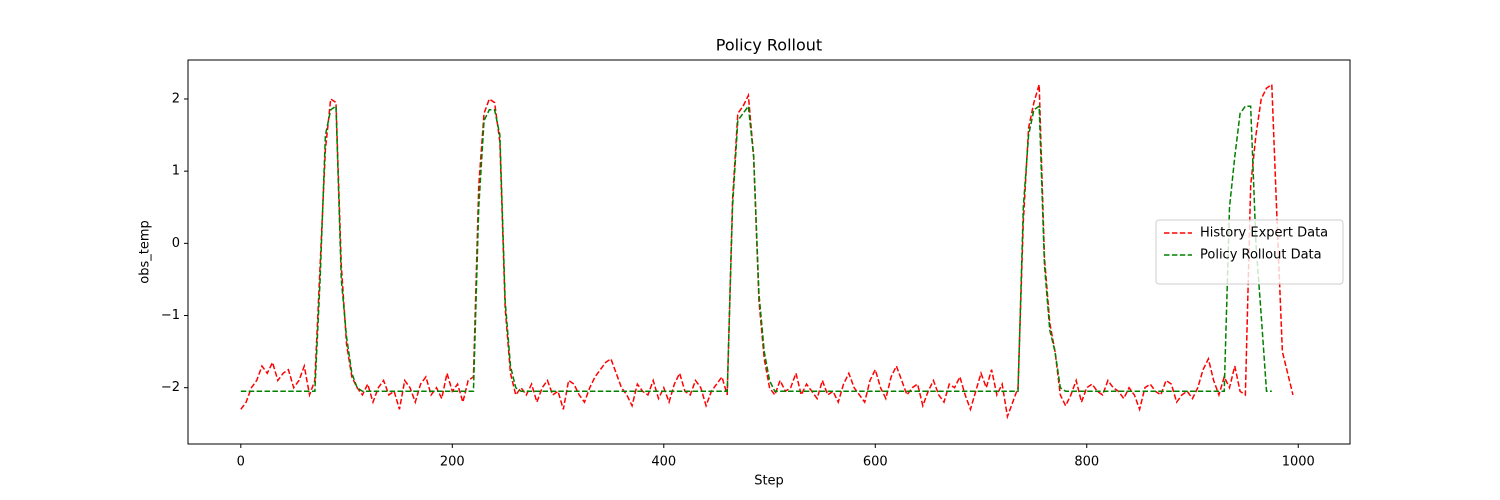 The width and height of the screenshot is (1500, 500). I want to click on y-tick-label: 0, so click(176, 243).